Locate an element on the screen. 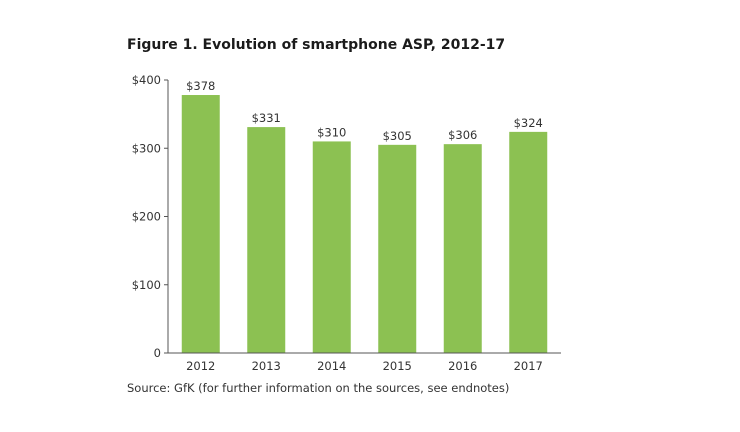 The width and height of the screenshot is (740, 432). data-label: $310 is located at coordinates (331, 132).